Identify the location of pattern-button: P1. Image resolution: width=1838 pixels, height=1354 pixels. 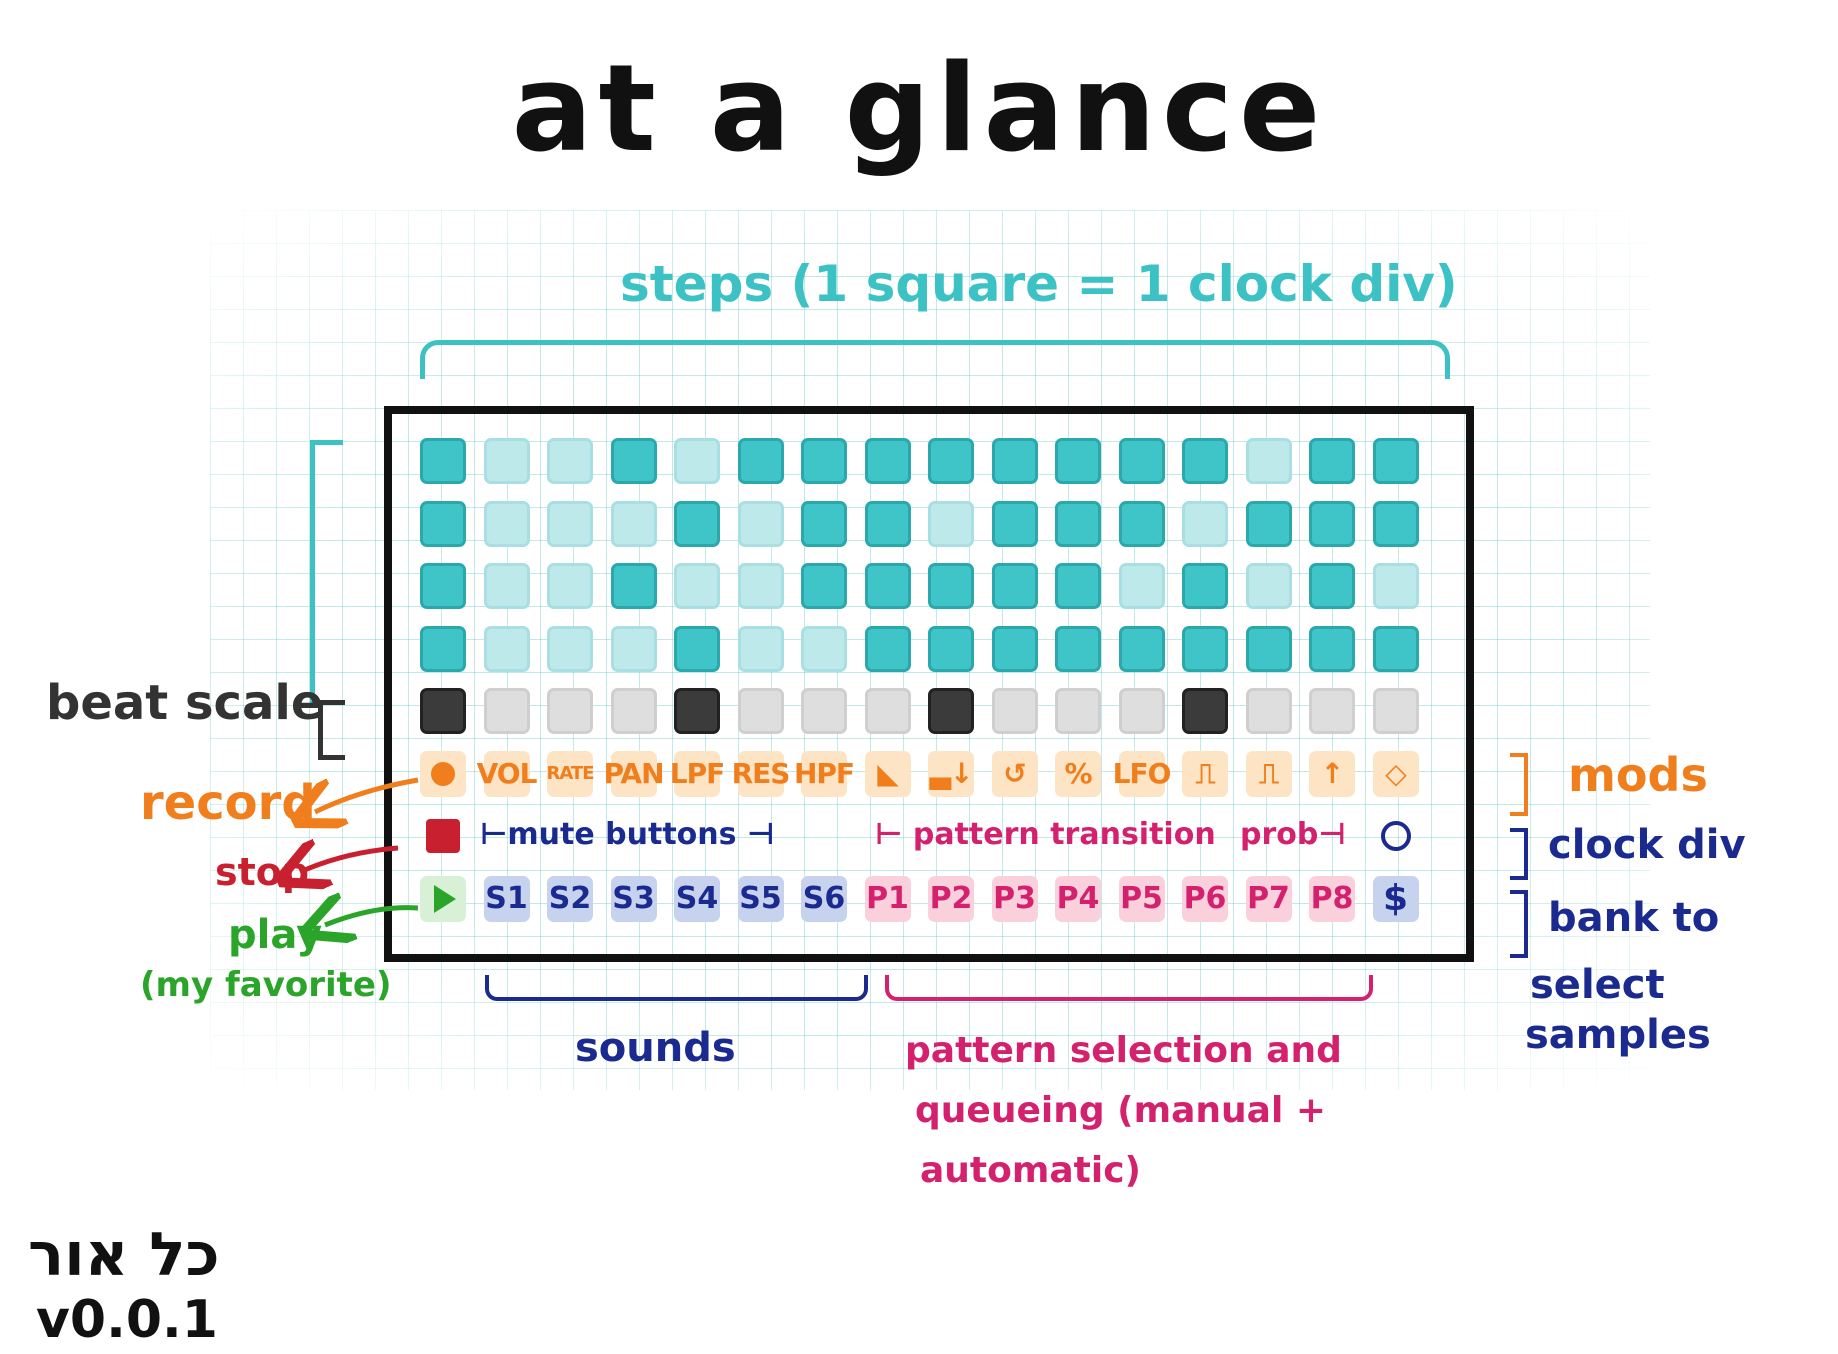
(887, 898).